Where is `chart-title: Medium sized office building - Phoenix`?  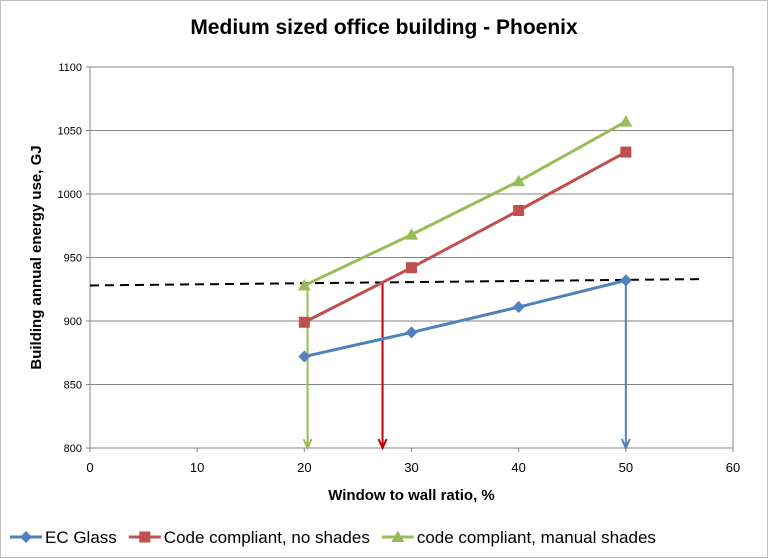 chart-title: Medium sized office building - Phoenix is located at coordinates (384, 27).